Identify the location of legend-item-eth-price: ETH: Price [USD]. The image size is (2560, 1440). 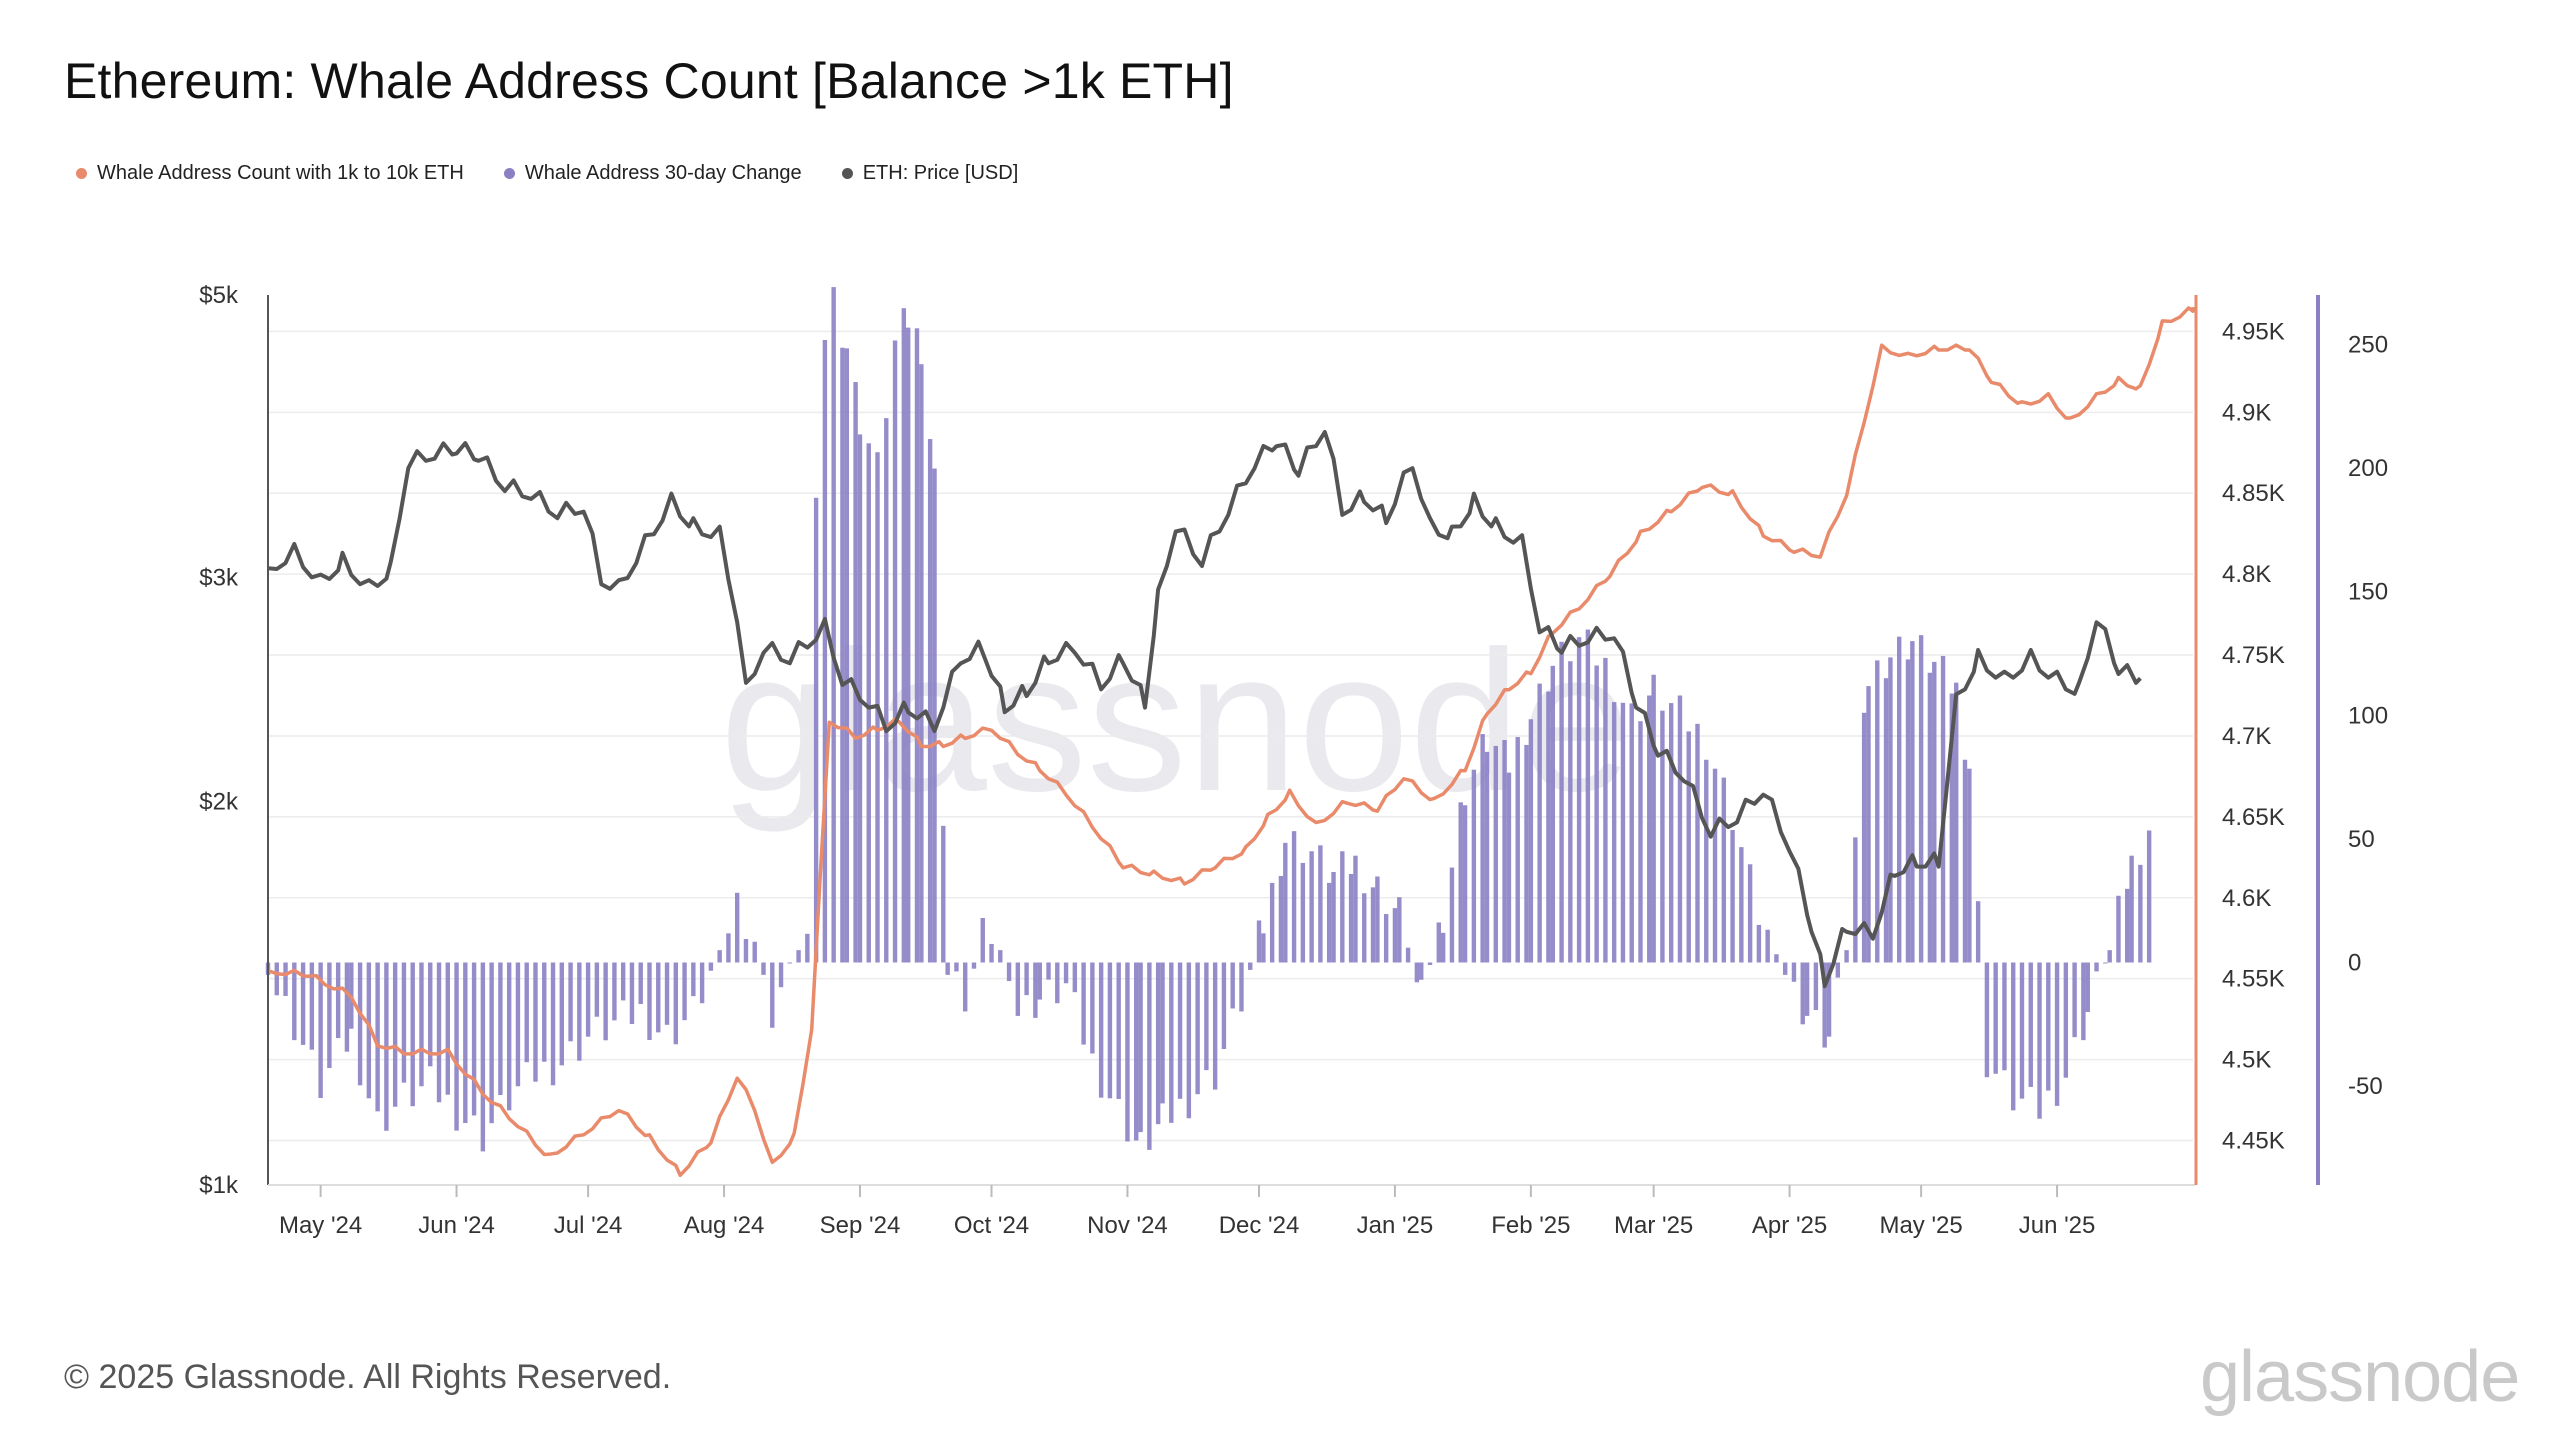
(929, 173).